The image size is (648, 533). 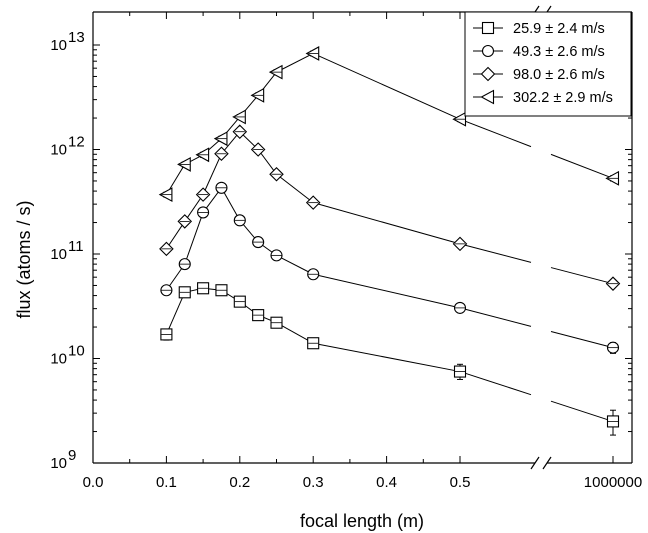 I want to click on x-tick-label: 0.2, so click(x=239, y=482).